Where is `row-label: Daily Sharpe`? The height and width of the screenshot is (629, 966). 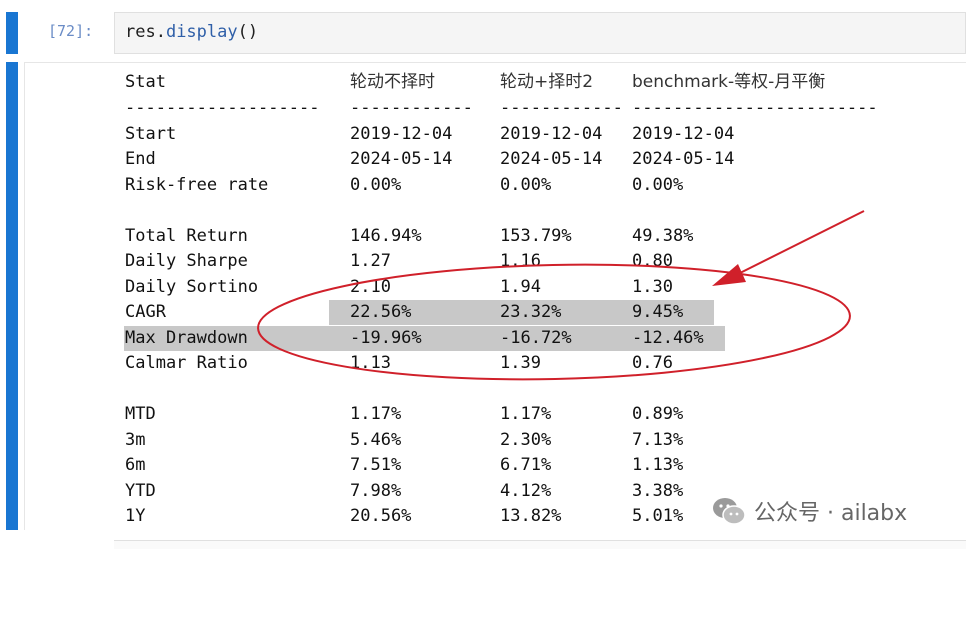
row-label: Daily Sharpe is located at coordinates (186, 261).